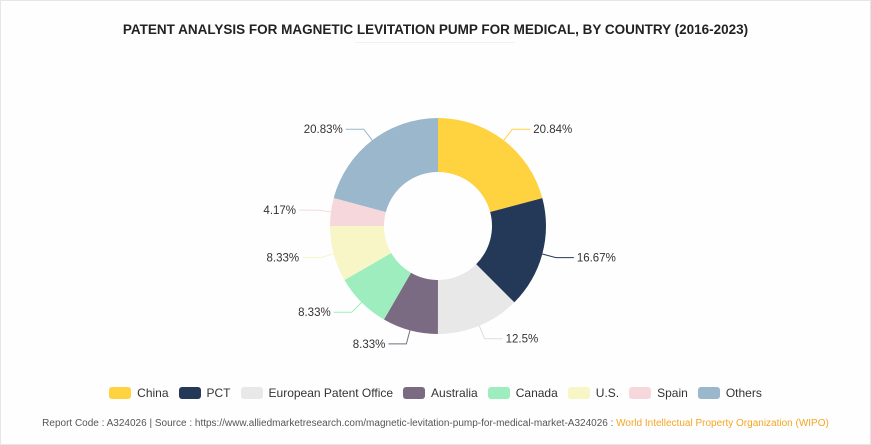  Describe the element at coordinates (435, 42) in the screenshot. I see `title-divider` at that location.